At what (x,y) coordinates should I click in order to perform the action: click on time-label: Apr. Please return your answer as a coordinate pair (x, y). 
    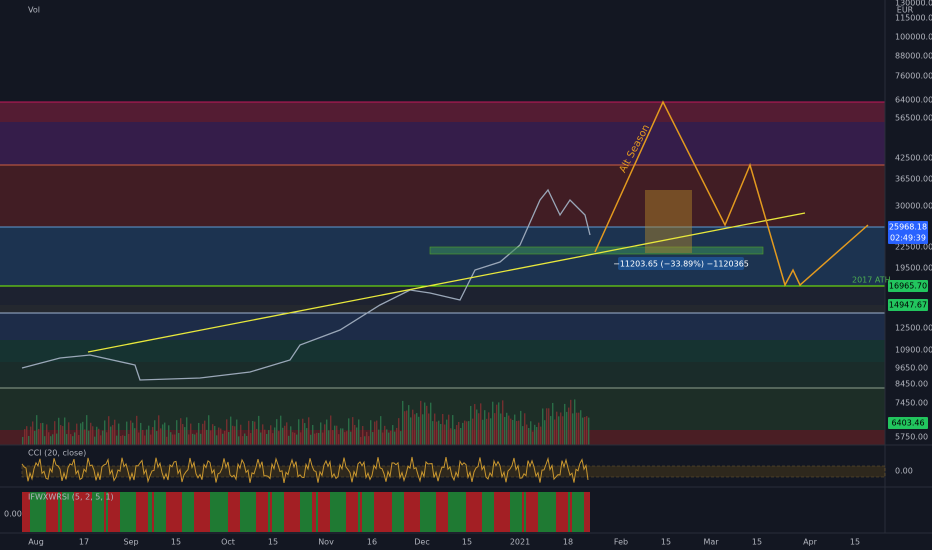
    Looking at the image, I should click on (810, 542).